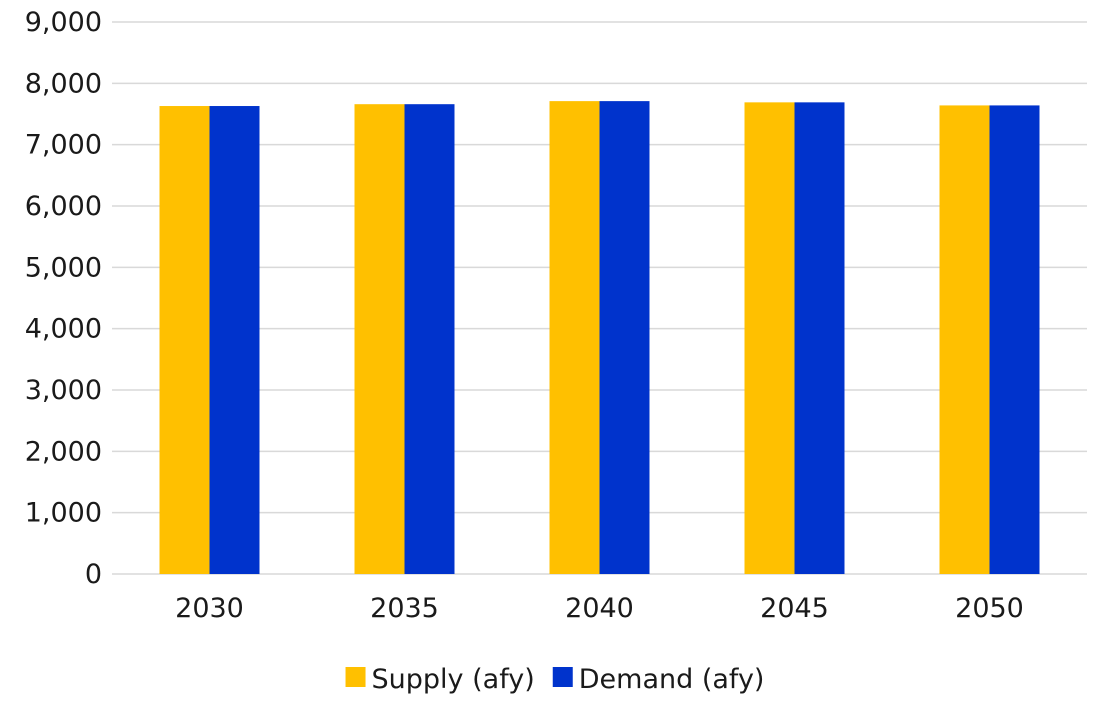 The width and height of the screenshot is (1110, 706). I want to click on legend: Supply (afy) Demand (afy), so click(555, 679).